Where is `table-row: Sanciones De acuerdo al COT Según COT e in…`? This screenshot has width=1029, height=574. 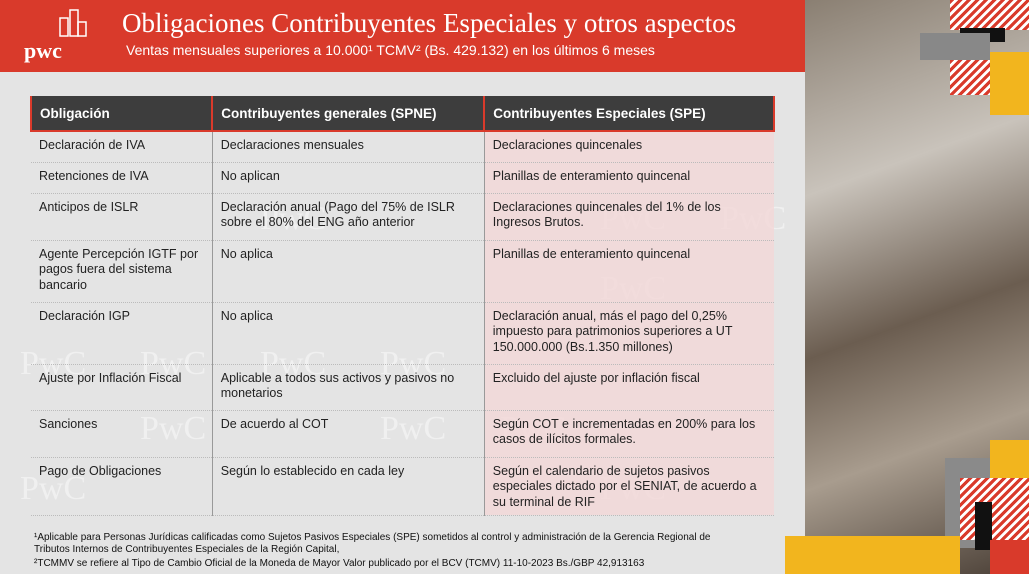
table-row: Sanciones De acuerdo al COT Según COT e in… is located at coordinates (402, 434).